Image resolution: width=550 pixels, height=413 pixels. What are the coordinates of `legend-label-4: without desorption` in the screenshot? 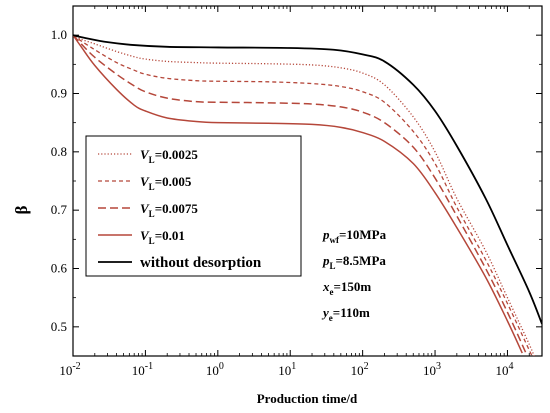 It's located at (201, 263).